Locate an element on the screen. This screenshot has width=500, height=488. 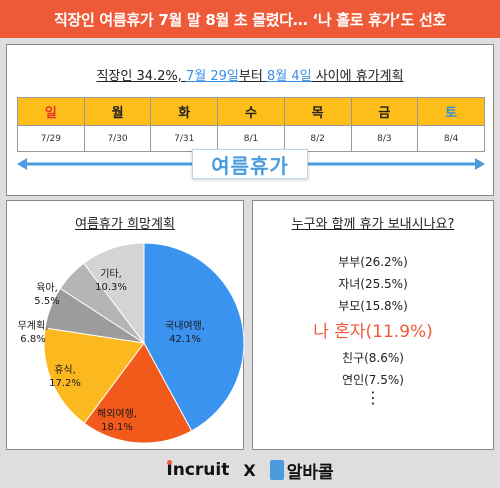
title-date-start: 7월 29일 is located at coordinates (212, 76).